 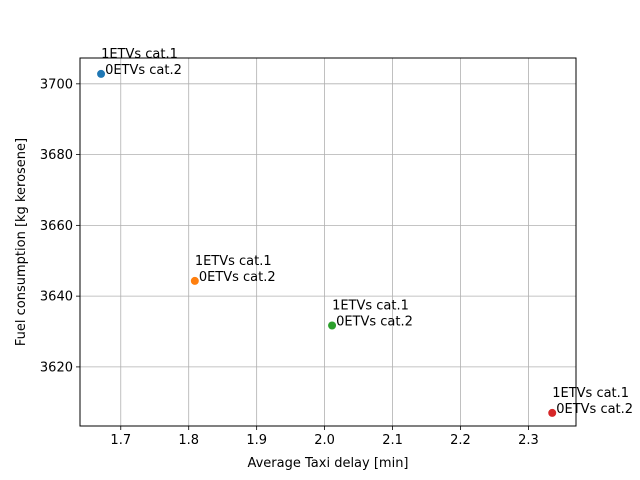 What do you see at coordinates (56, 367) in the screenshot?
I see `y-tick-label: 3620` at bounding box center [56, 367].